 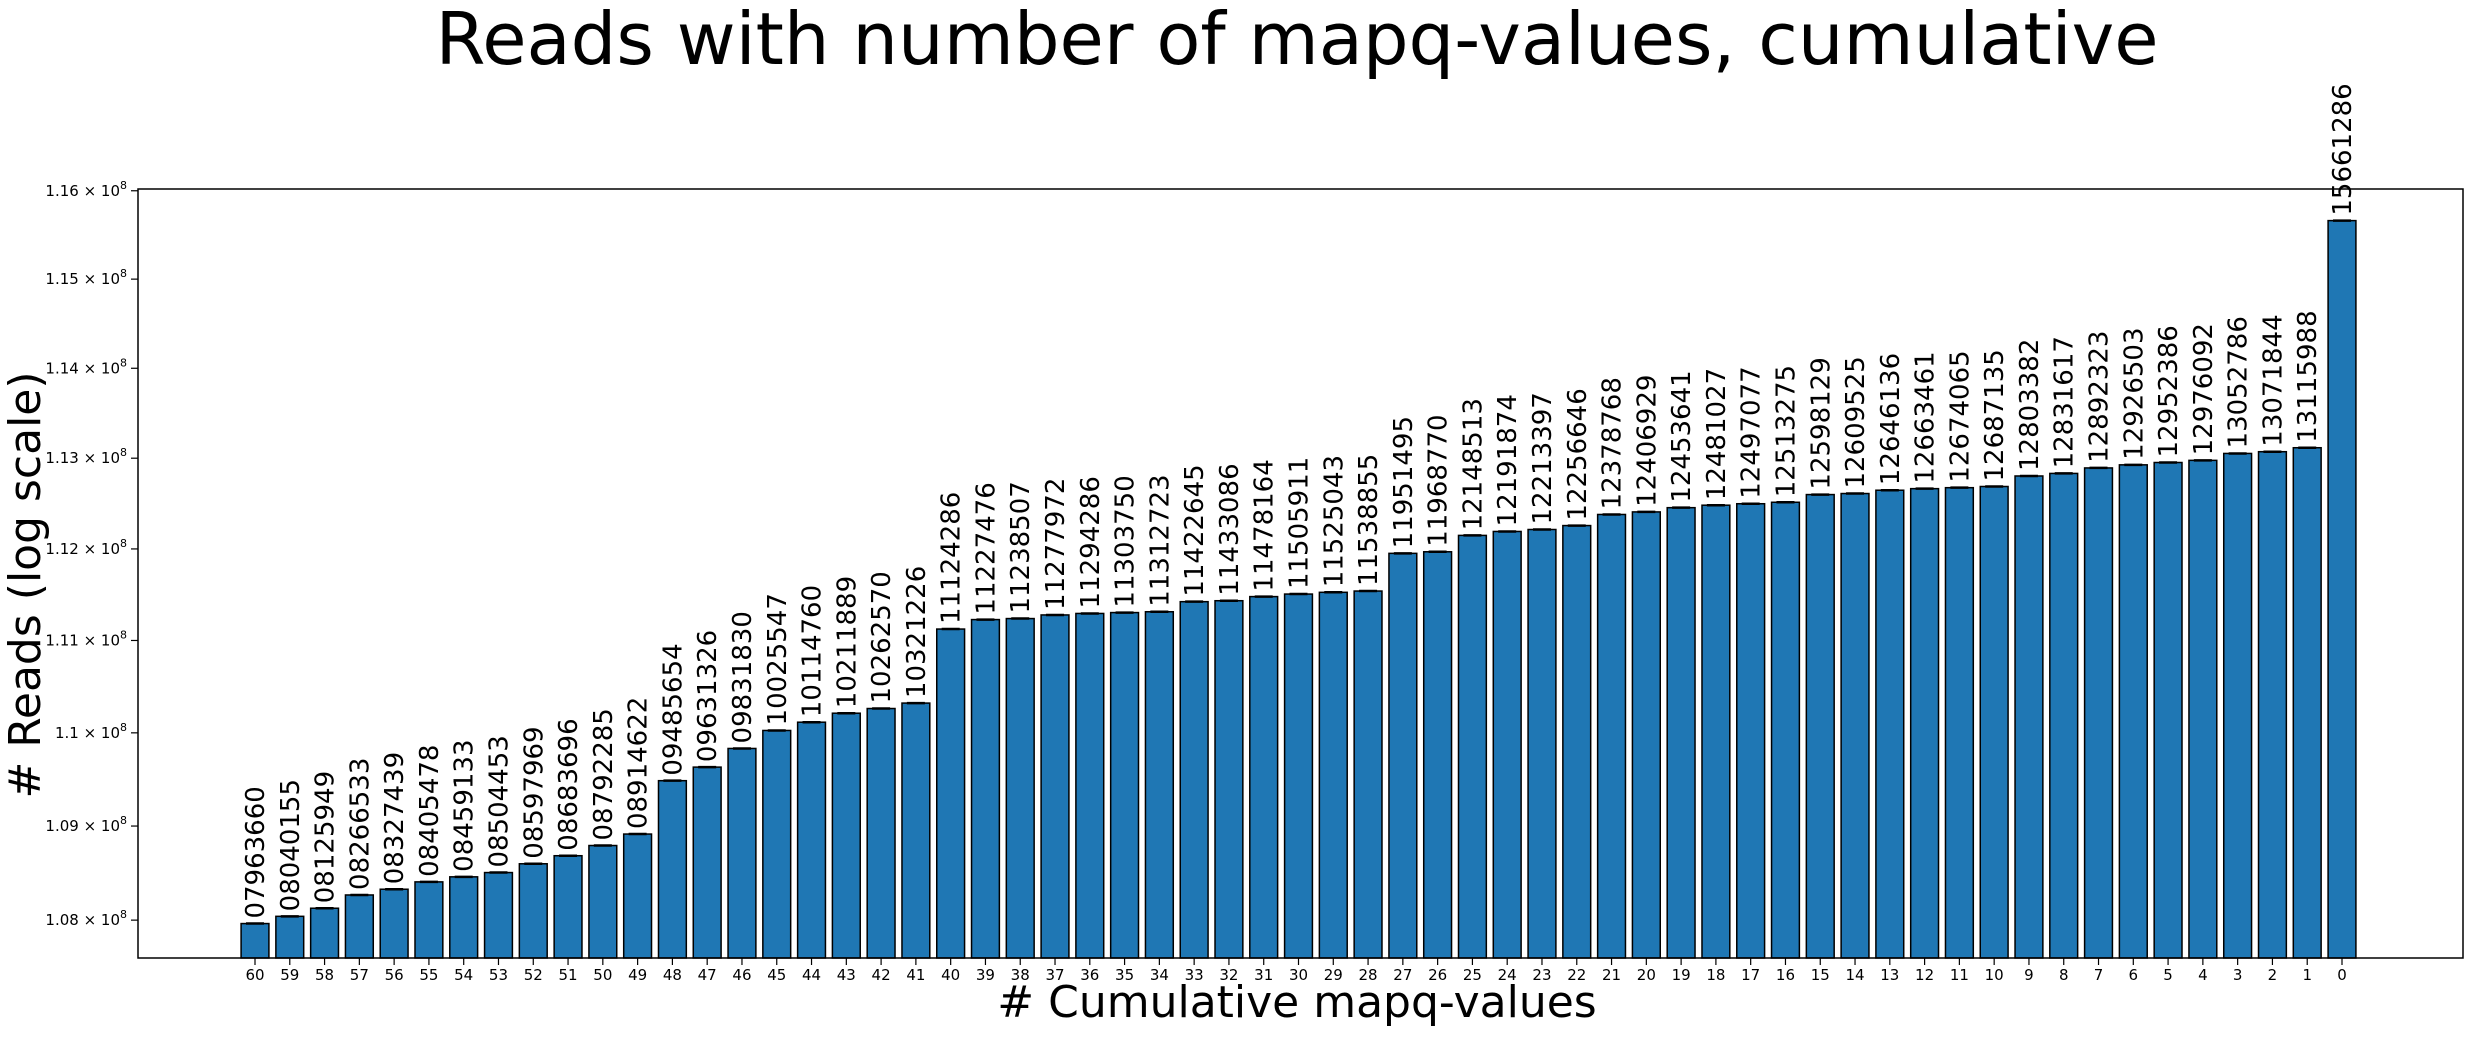 I want to click on bar-value-label: 08459133, so click(x=465, y=805).